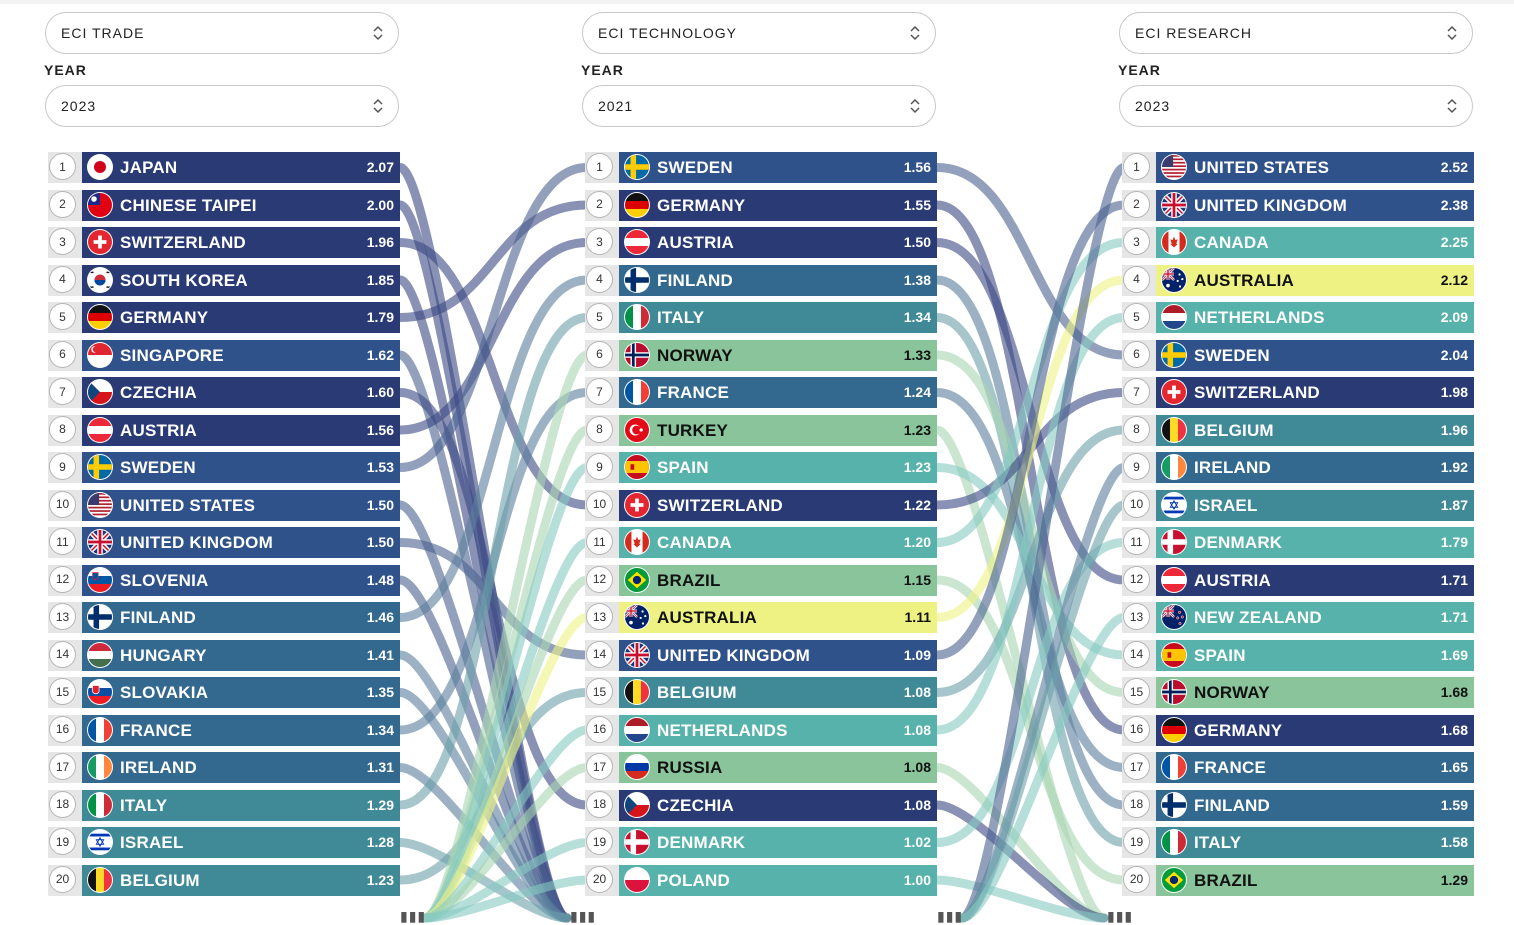 Image resolution: width=1514 pixels, height=925 pixels. I want to click on country-bar: CZECHIA 1.08, so click(778, 805).